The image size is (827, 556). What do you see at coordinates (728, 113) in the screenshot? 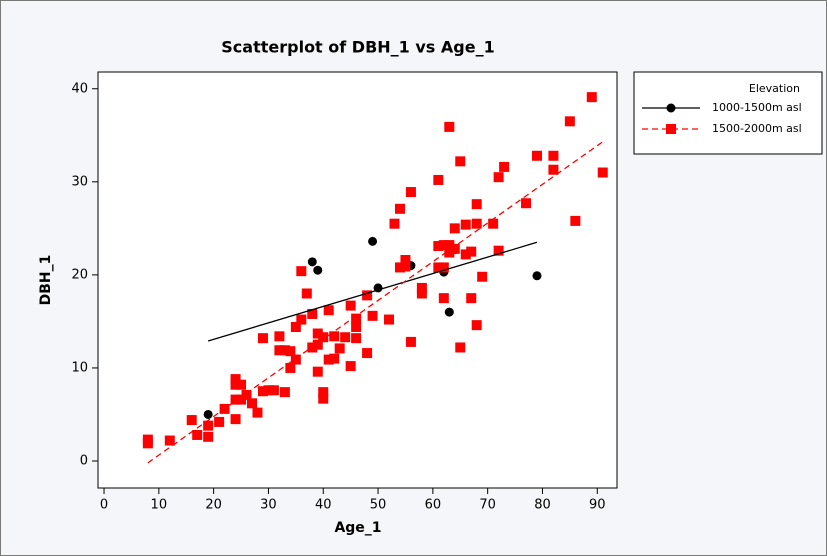
I see `legend` at bounding box center [728, 113].